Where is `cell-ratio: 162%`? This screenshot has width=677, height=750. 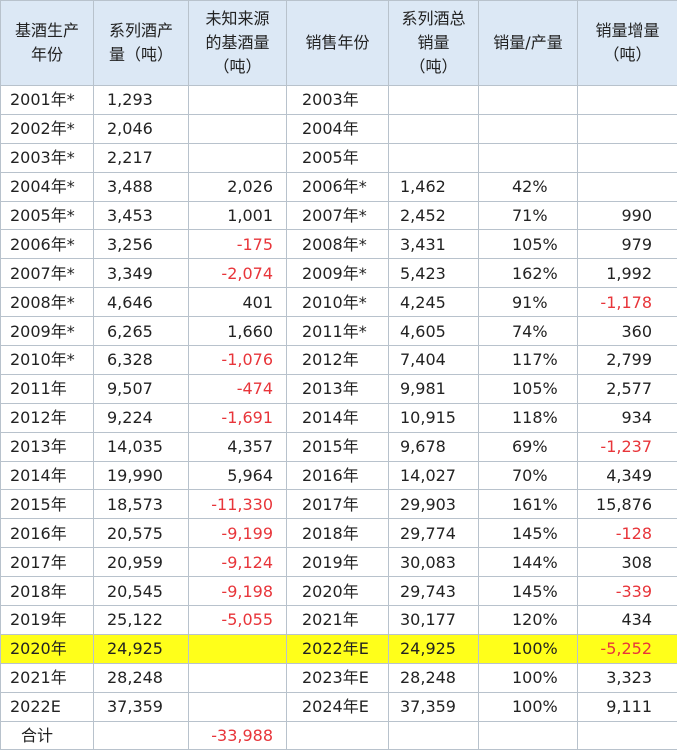 cell-ratio: 162% is located at coordinates (528, 273).